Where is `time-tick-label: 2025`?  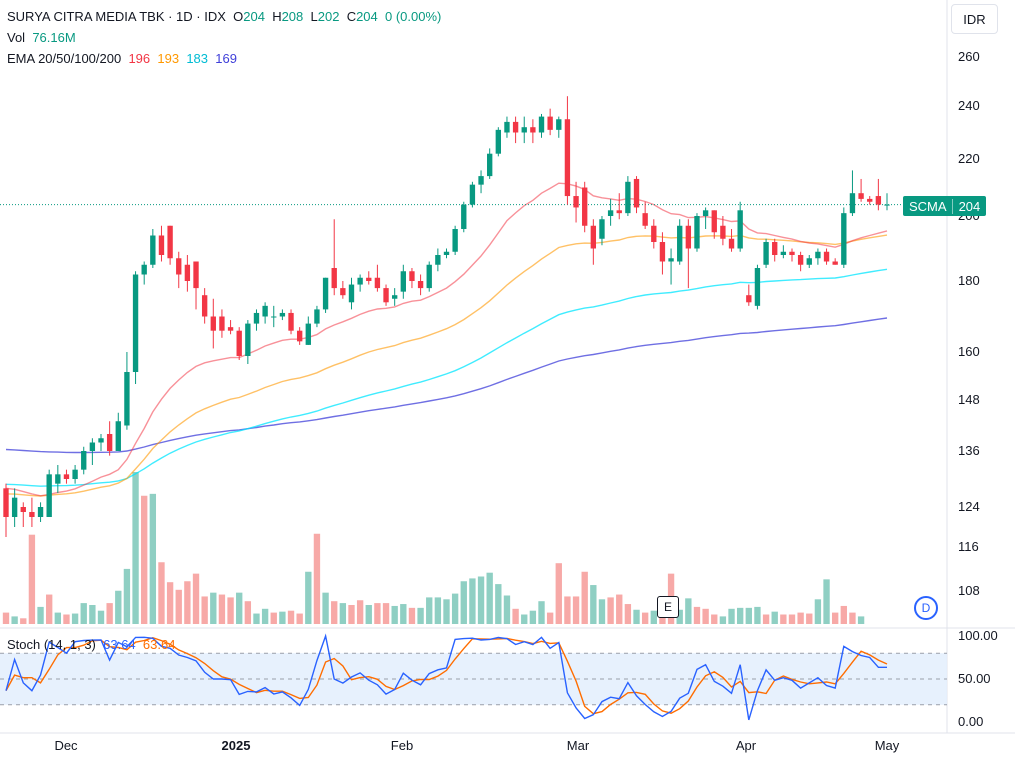 time-tick-label: 2025 is located at coordinates (236, 745).